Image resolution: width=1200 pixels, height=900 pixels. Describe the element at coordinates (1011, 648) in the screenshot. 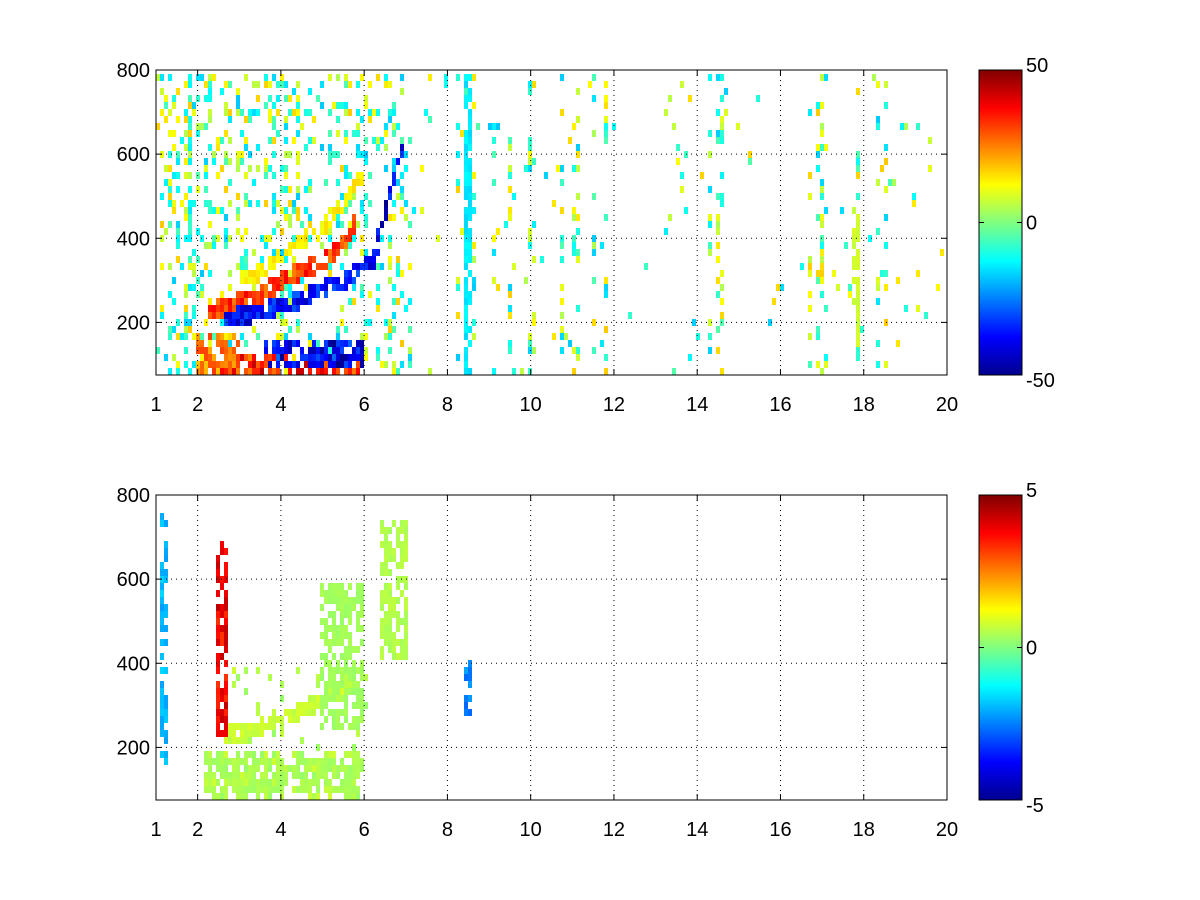

I see `colorbar-ticks-bottom: -505` at that location.